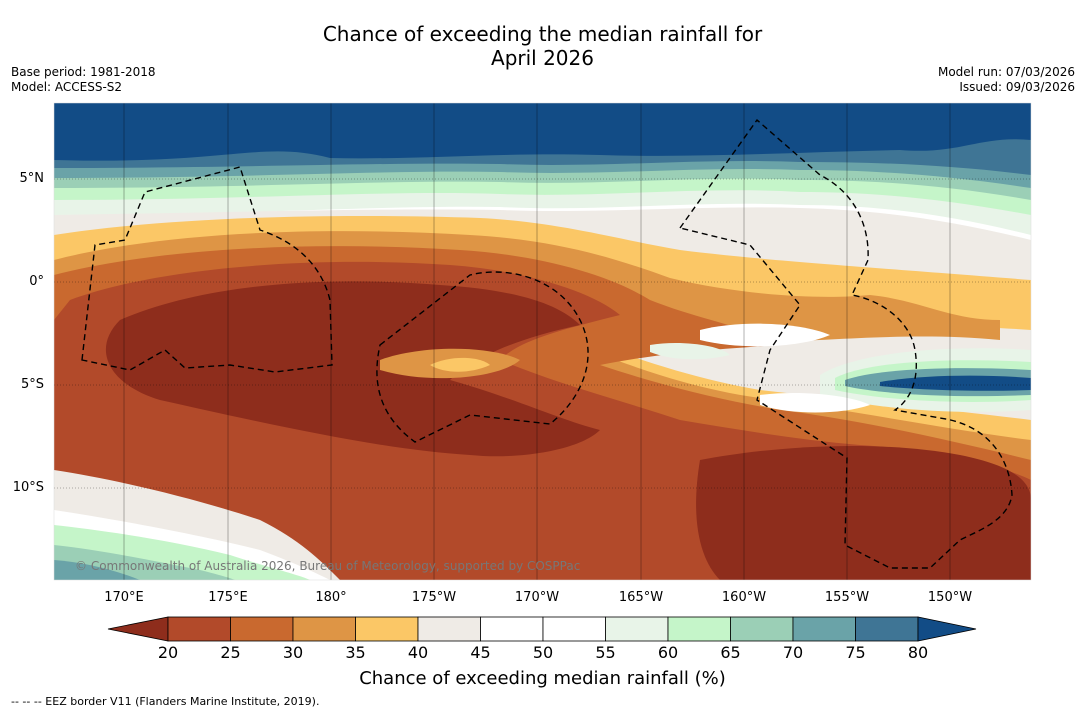  I want to click on colorbar-tick-30: 30, so click(293, 652).